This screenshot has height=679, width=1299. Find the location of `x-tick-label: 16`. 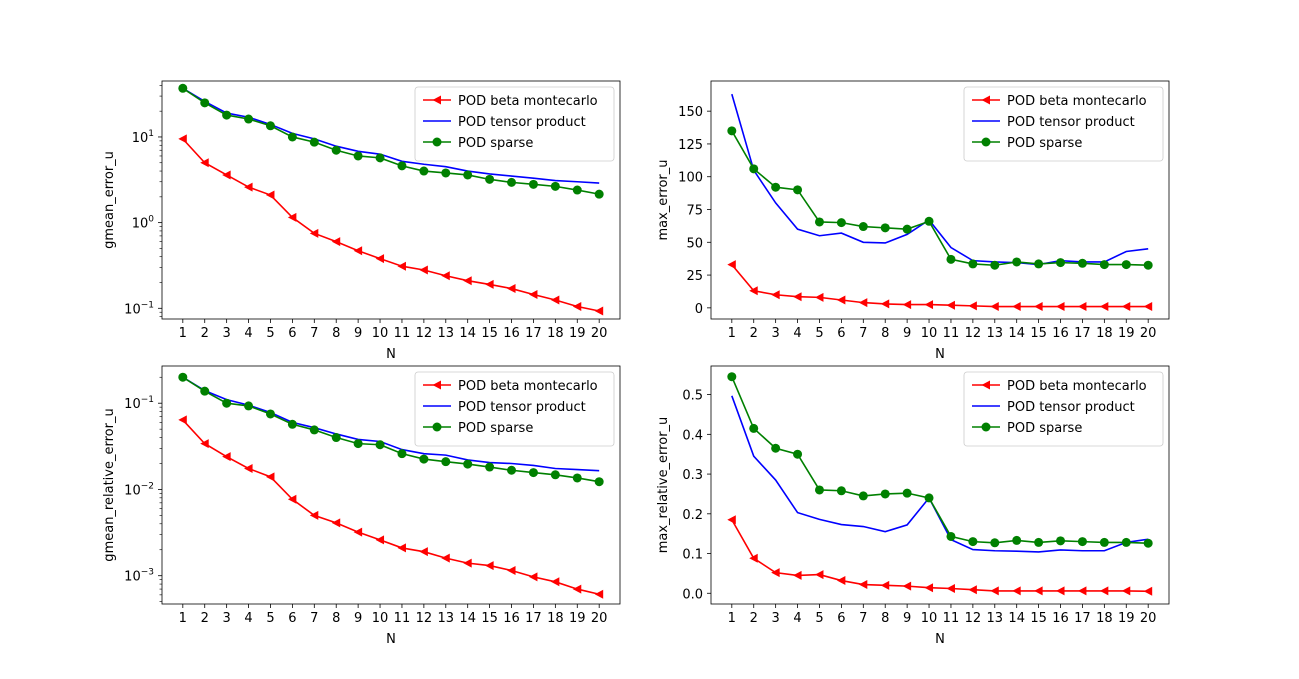

x-tick-label: 16 is located at coordinates (511, 618).